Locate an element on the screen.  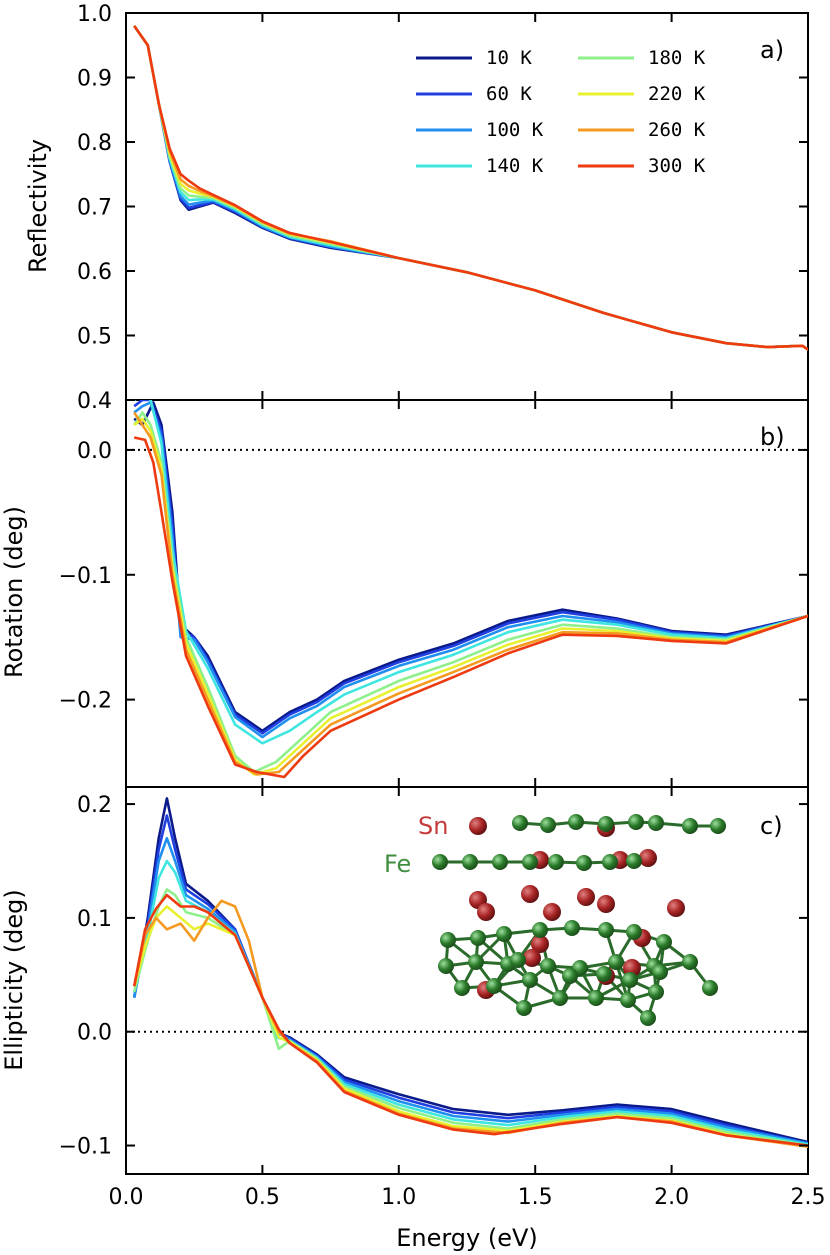
ytick-label: 0.4 is located at coordinates (94, 401).